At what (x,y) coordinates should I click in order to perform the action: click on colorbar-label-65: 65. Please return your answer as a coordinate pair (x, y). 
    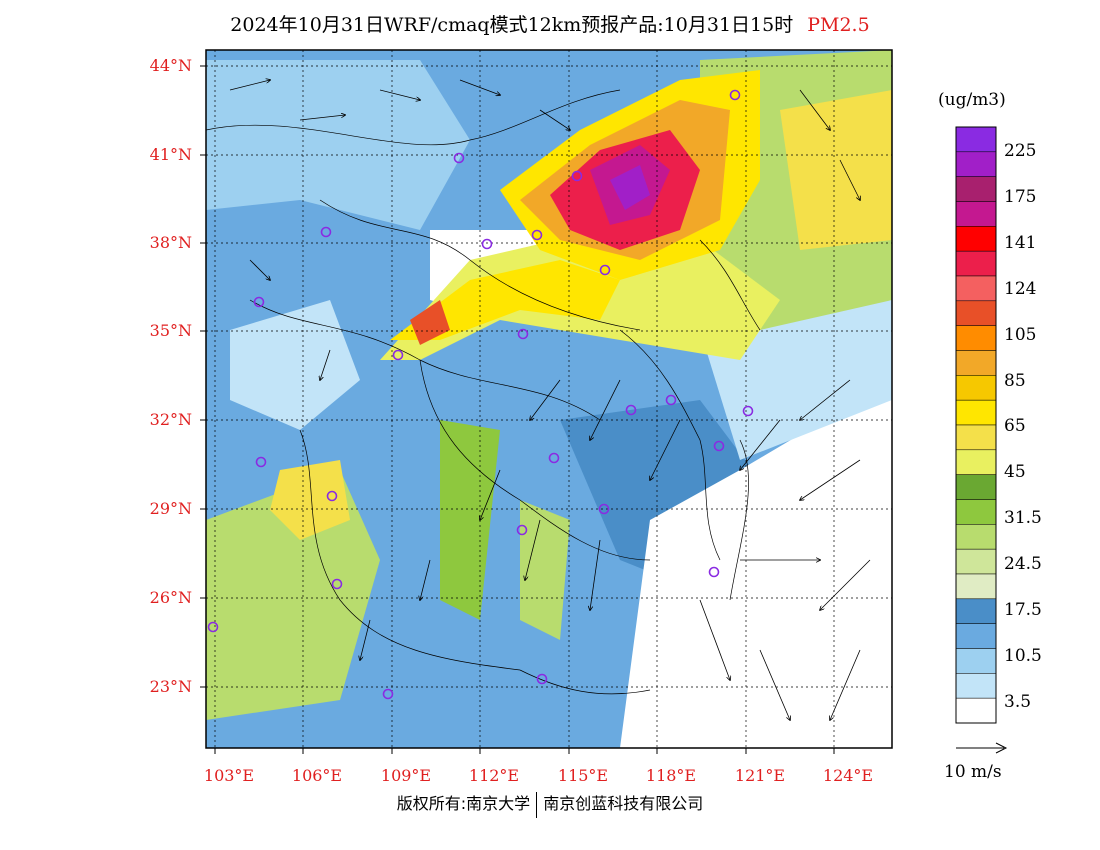
    Looking at the image, I should click on (1015, 426).